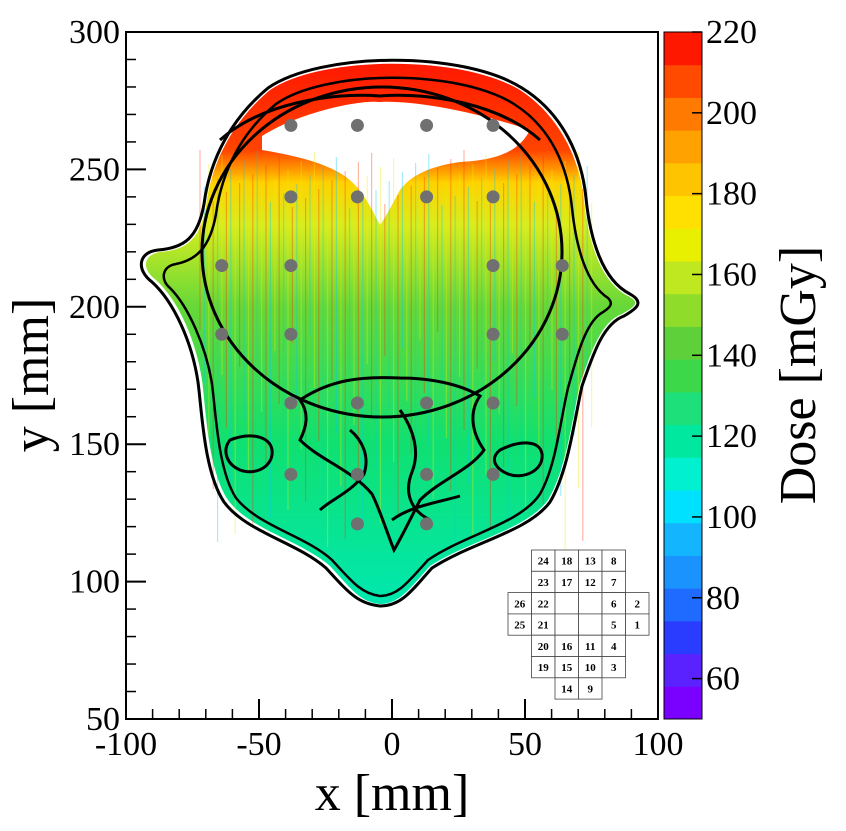 This screenshot has height=831, width=846. What do you see at coordinates (591, 583) in the screenshot?
I see `legend-cell-label: 12` at bounding box center [591, 583].